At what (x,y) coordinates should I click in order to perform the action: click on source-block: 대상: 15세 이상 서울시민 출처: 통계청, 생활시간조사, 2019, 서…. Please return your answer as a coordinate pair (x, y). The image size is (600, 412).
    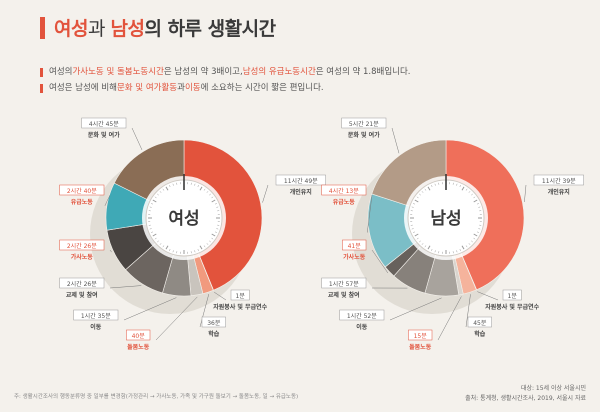
    Looking at the image, I should click on (525, 394).